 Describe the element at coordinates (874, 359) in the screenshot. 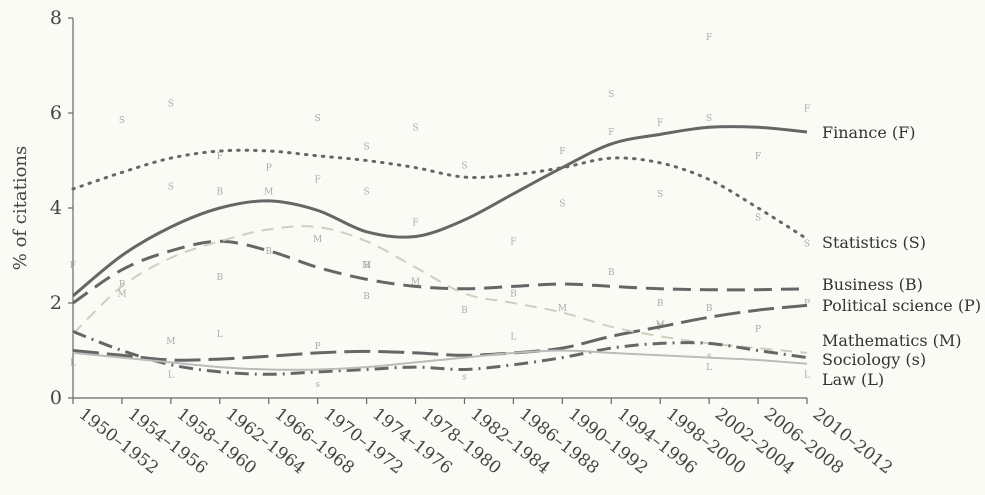

I see `series-label: Sociology (s)` at that location.